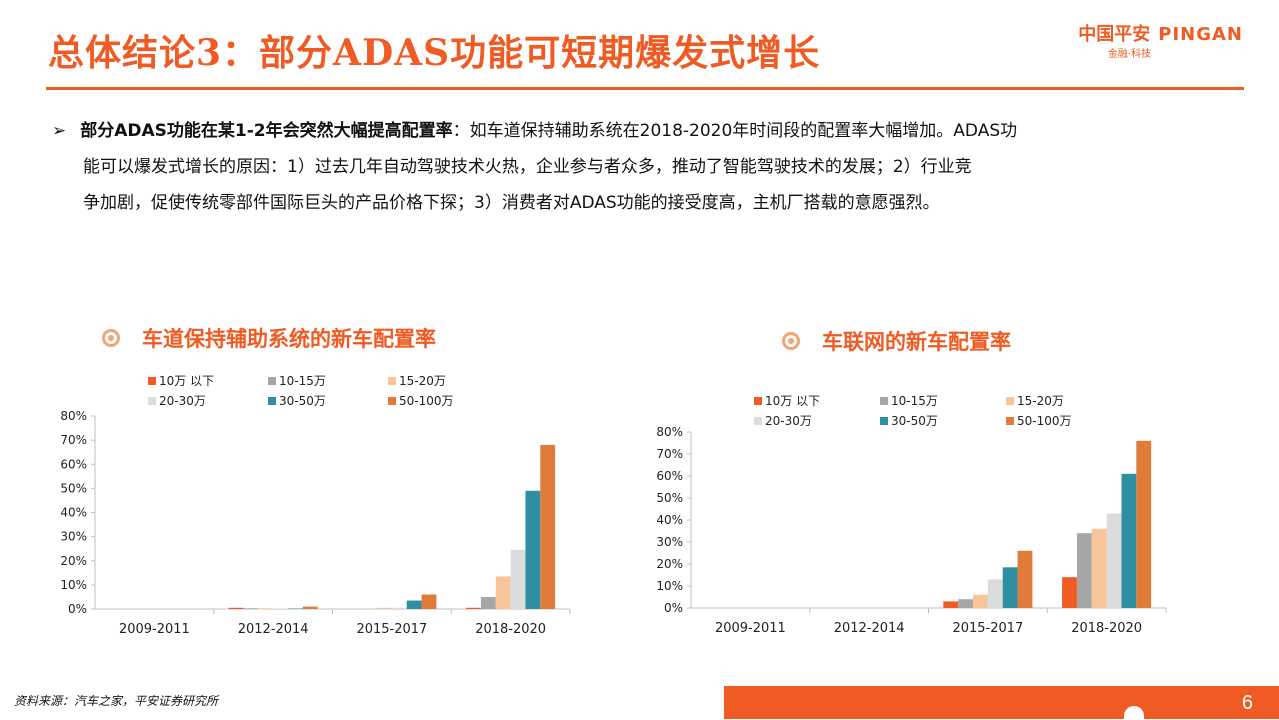 This screenshot has height=720, width=1279. I want to click on page-title: 总体结论3：部分ADAS功能可短期爆发式增长, so click(434, 50).